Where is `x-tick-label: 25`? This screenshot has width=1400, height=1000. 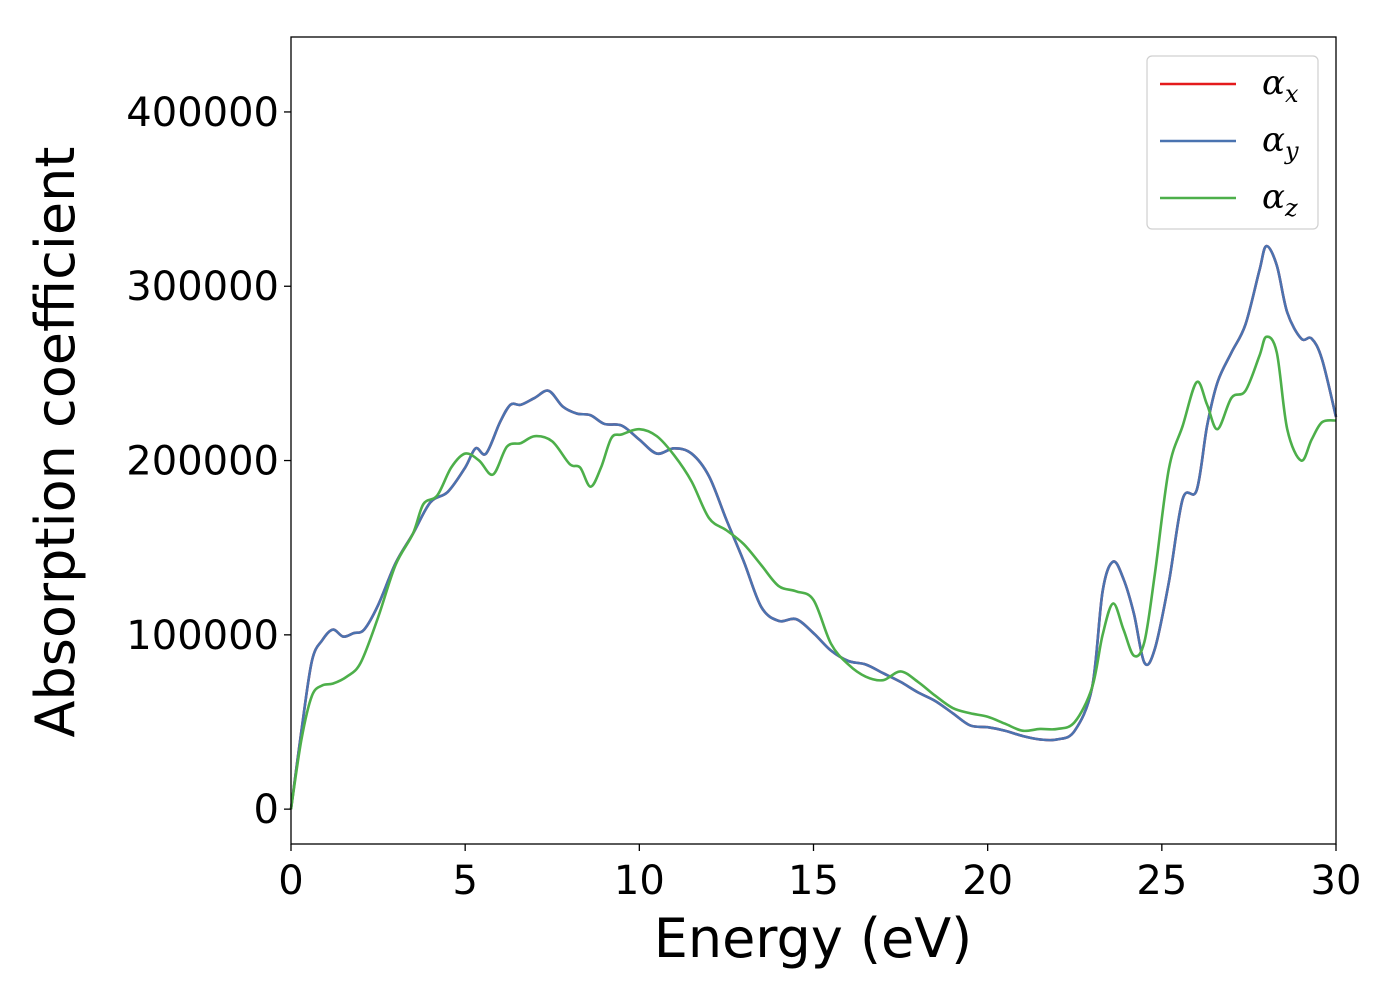
x-tick-label: 25 is located at coordinates (1161, 881).